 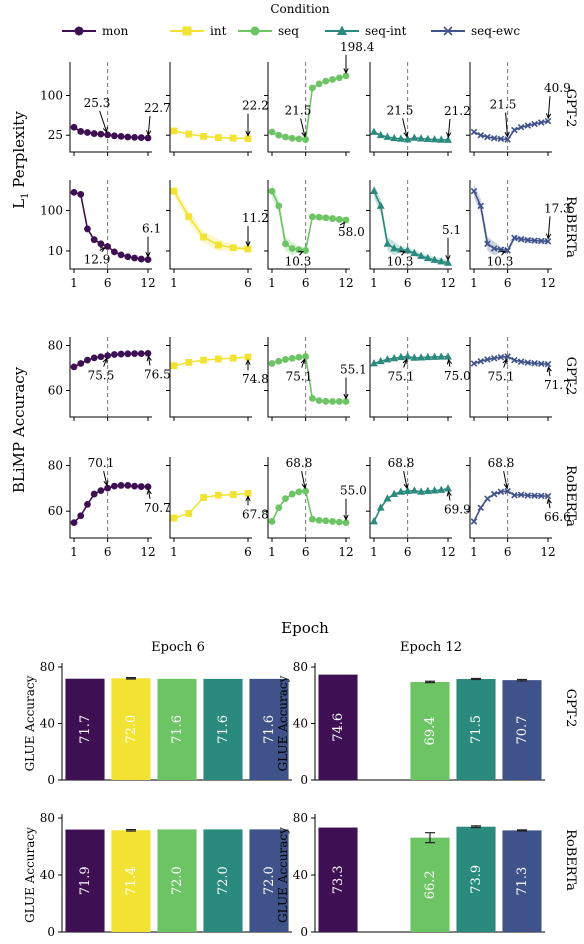 I want to click on annotation-label: 75.1, so click(x=401, y=377).